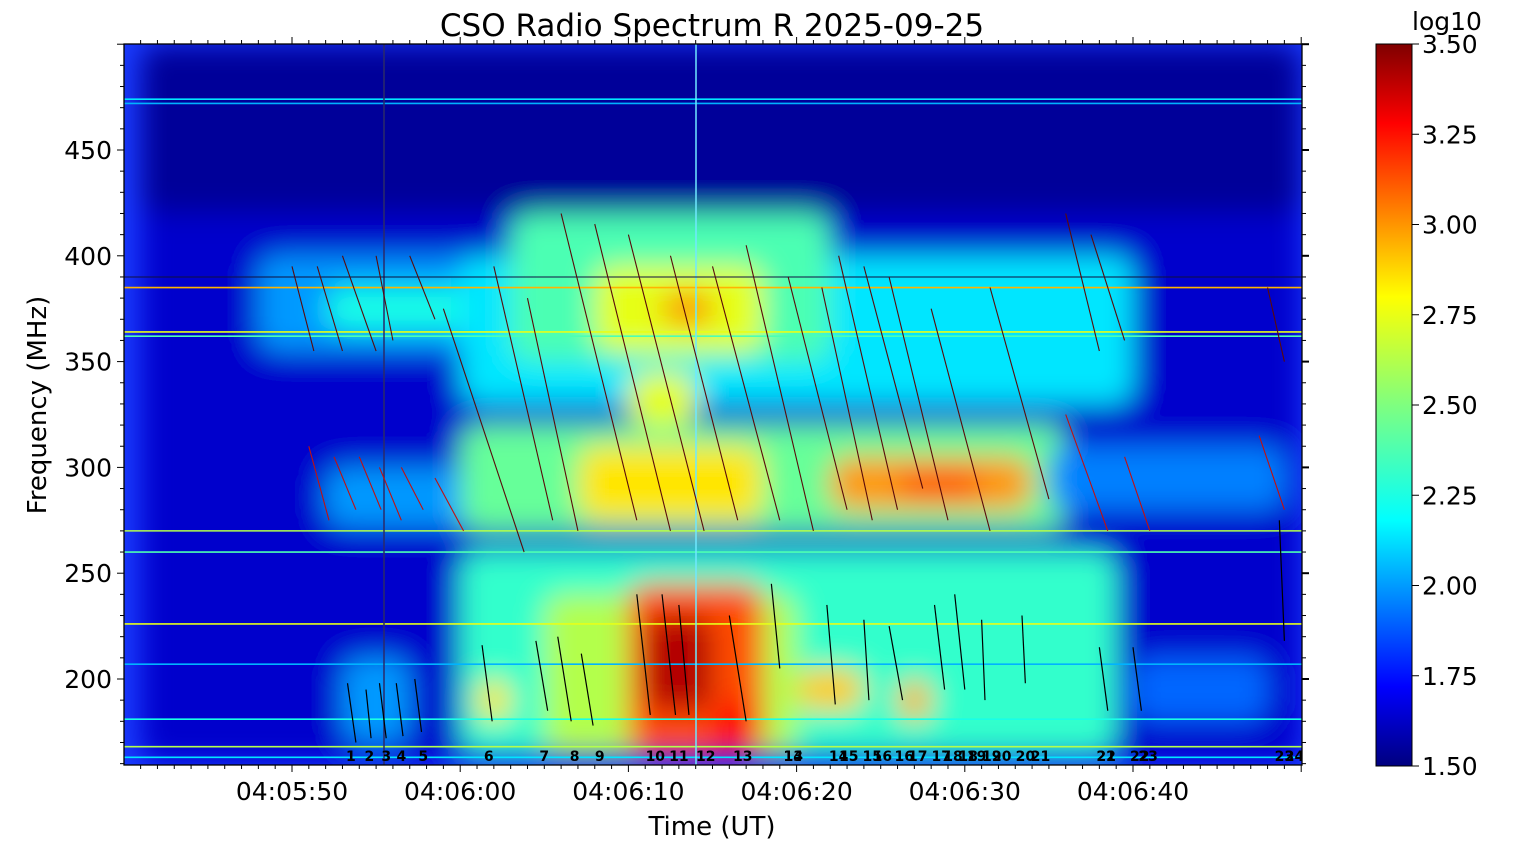 Image resolution: width=1516 pixels, height=864 pixels. I want to click on burst-label: 3, so click(386, 757).